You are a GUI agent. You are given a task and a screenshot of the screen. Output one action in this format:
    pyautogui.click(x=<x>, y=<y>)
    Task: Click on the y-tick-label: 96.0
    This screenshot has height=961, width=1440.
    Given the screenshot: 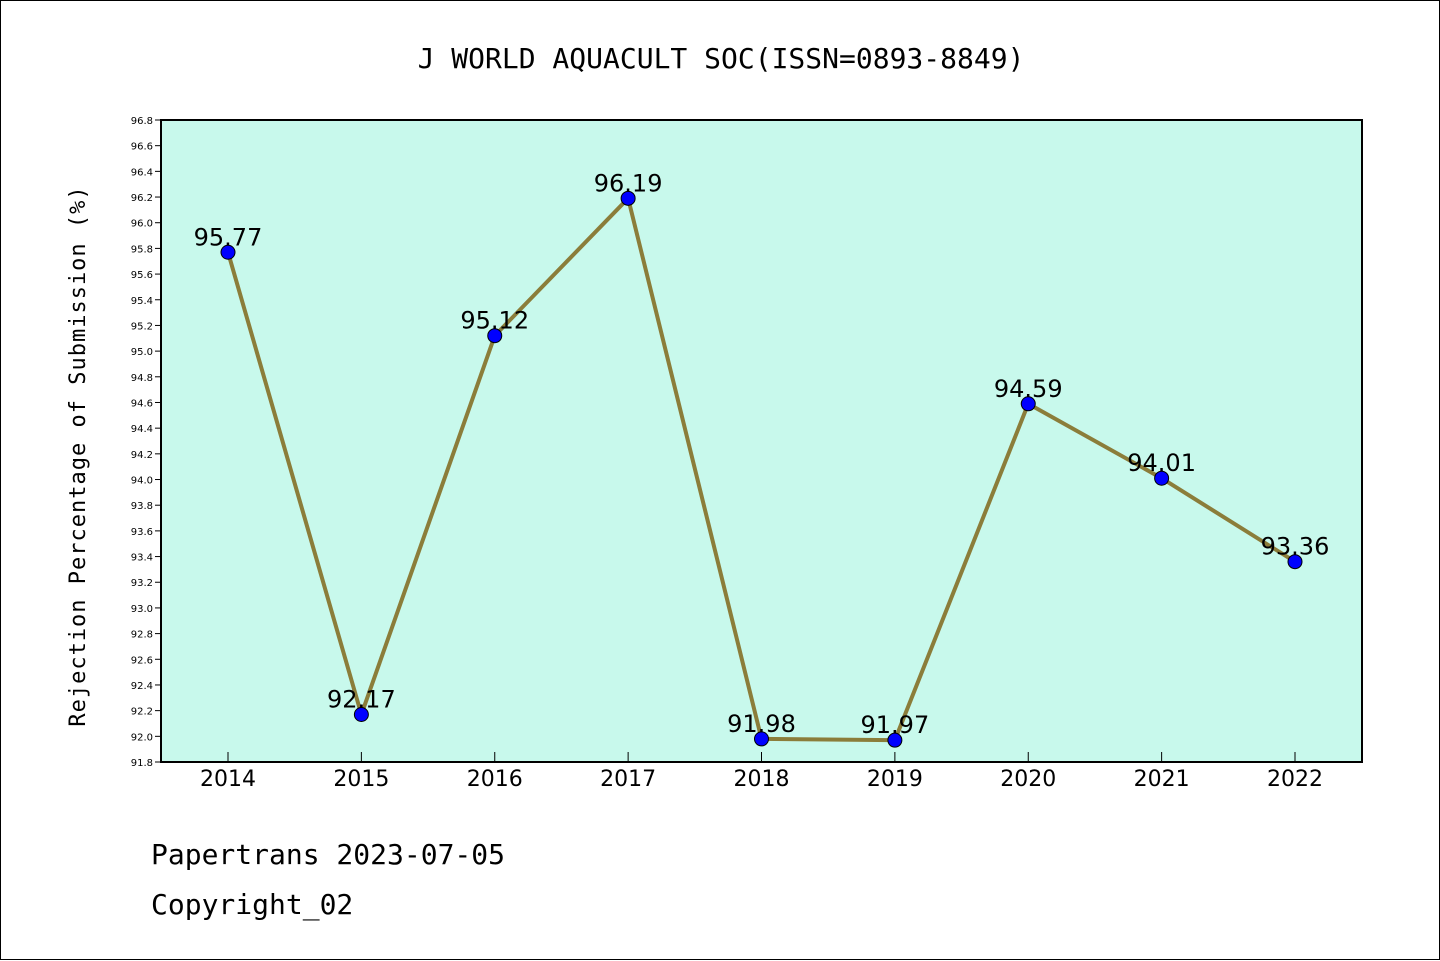 What is the action you would take?
    pyautogui.click(x=142, y=224)
    